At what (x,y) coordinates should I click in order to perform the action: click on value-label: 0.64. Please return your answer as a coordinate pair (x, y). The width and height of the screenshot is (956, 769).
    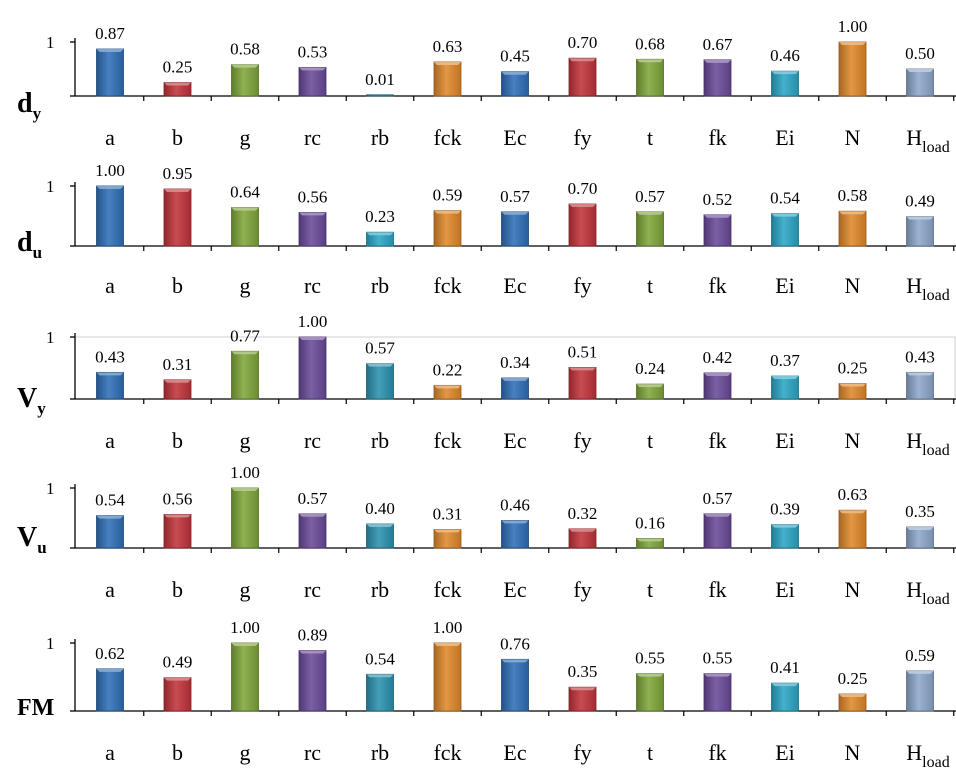
    Looking at the image, I should click on (245, 192).